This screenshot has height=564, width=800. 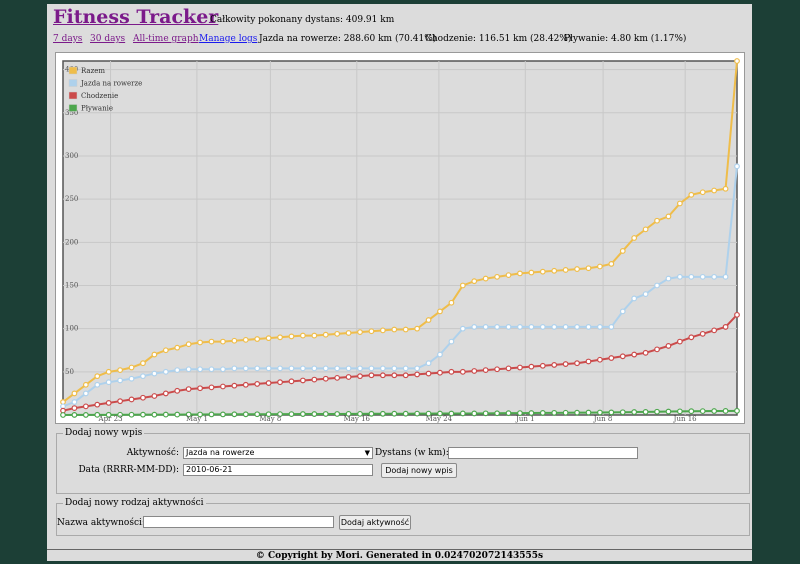 What do you see at coordinates (302, 20) in the screenshot?
I see `total-distance: Całkowity pokonany dystans: 409.91 km` at bounding box center [302, 20].